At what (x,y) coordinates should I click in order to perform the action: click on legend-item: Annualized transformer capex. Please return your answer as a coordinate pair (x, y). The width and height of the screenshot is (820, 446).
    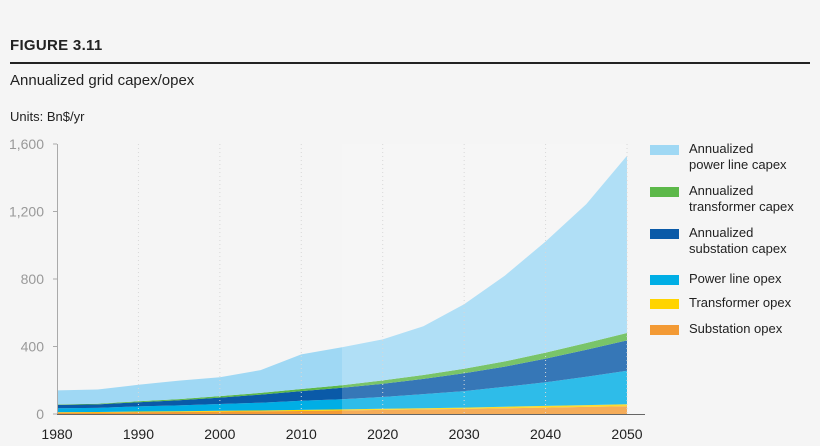
    Looking at the image, I should click on (735, 204).